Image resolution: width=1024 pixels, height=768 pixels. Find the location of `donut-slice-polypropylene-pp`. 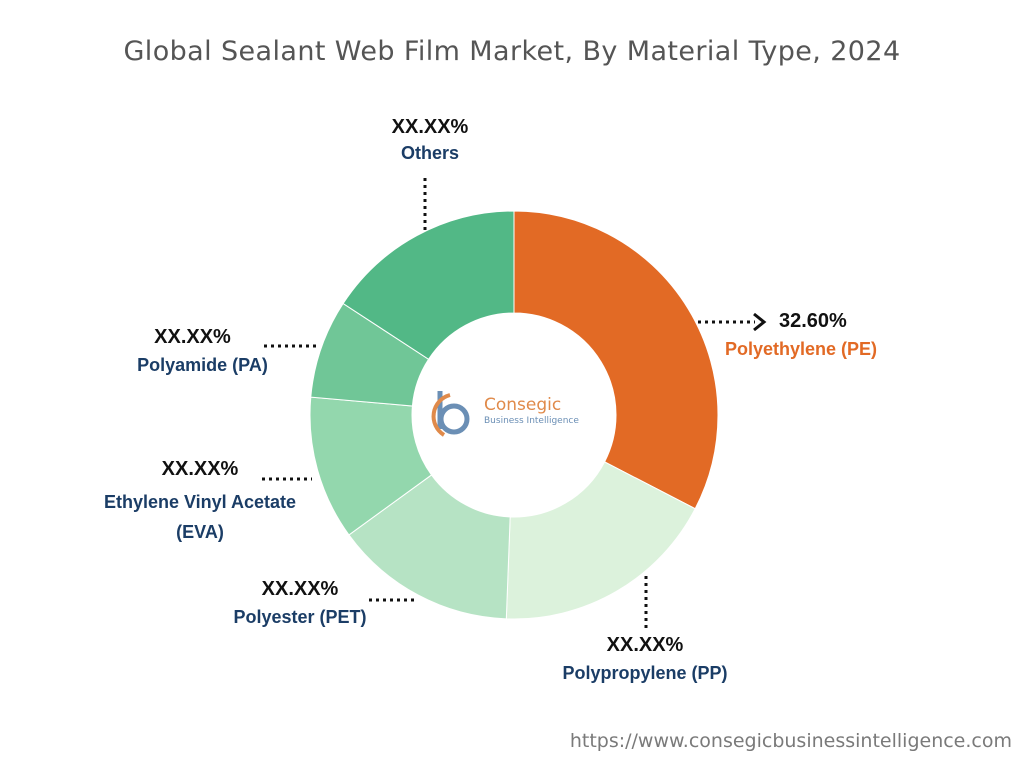

donut-slice-polypropylene-pp is located at coordinates (600, 540).